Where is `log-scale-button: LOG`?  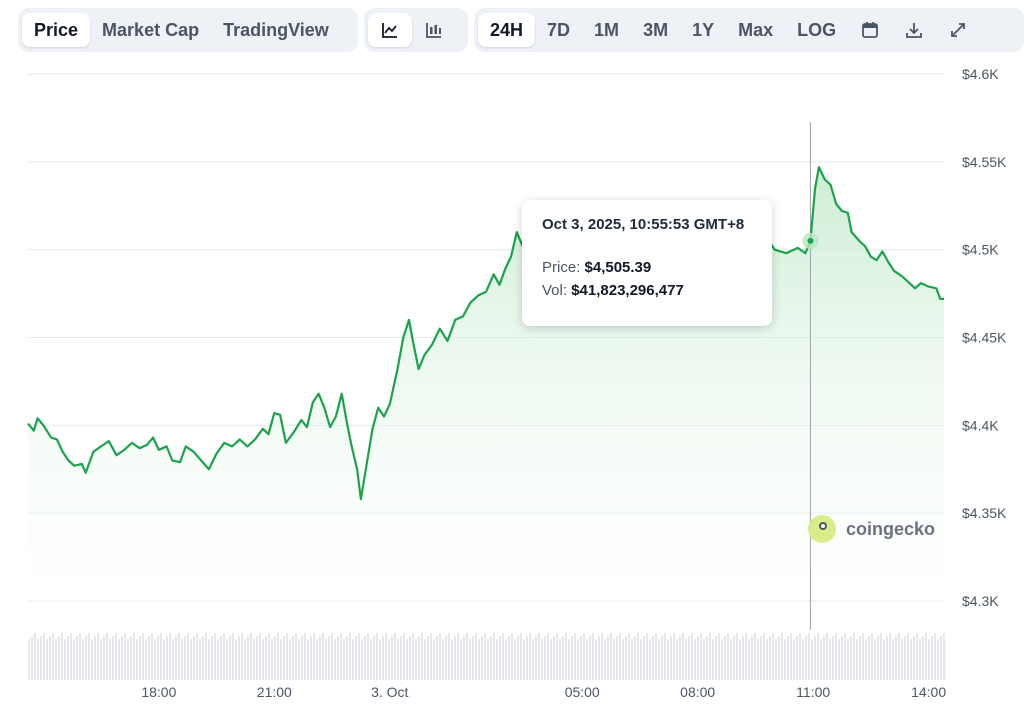 log-scale-button: LOG is located at coordinates (817, 29).